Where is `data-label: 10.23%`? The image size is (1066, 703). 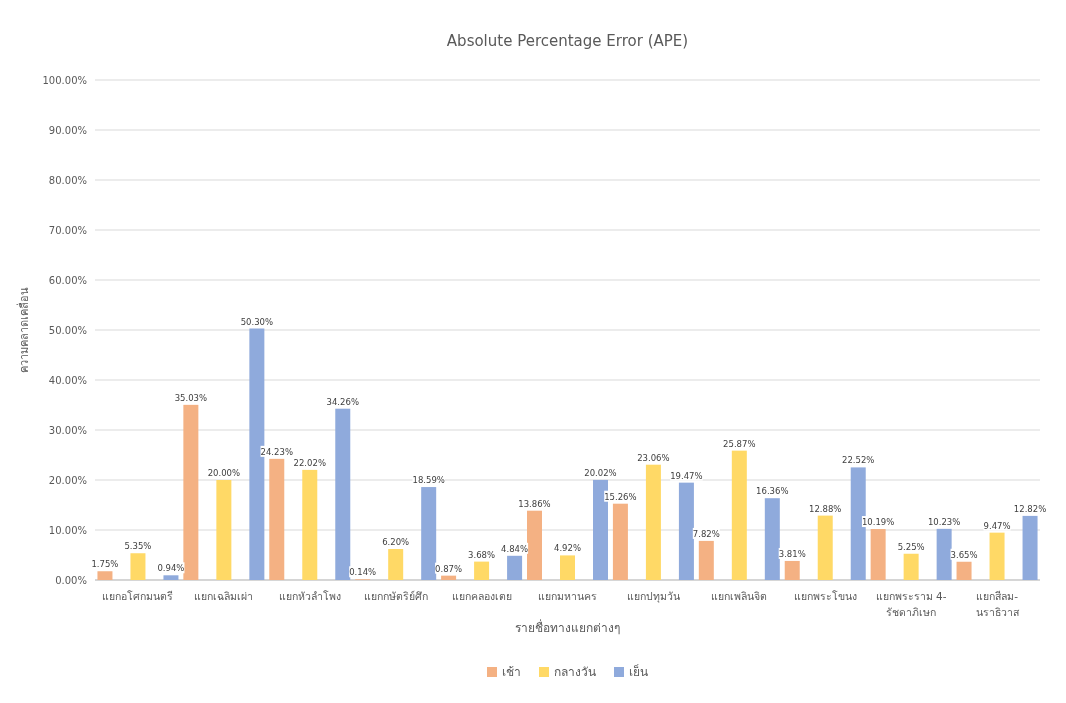 data-label: 10.23% is located at coordinates (944, 521).